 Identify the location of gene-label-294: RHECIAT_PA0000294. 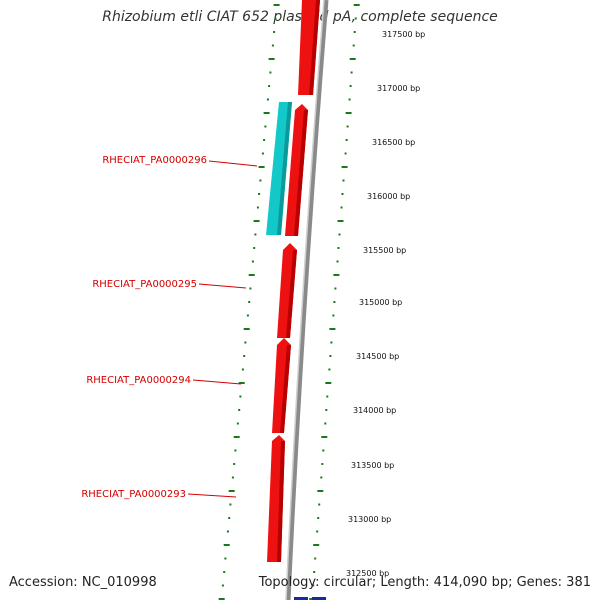
(138, 380).